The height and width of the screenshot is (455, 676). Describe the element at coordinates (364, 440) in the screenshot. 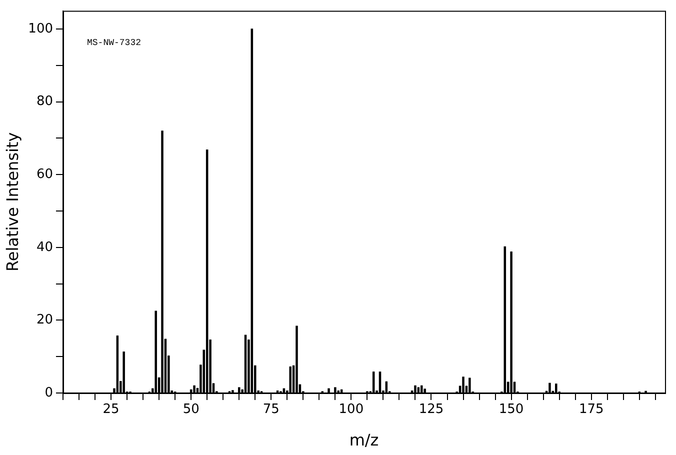

I see `x-axis-title: m/z` at that location.